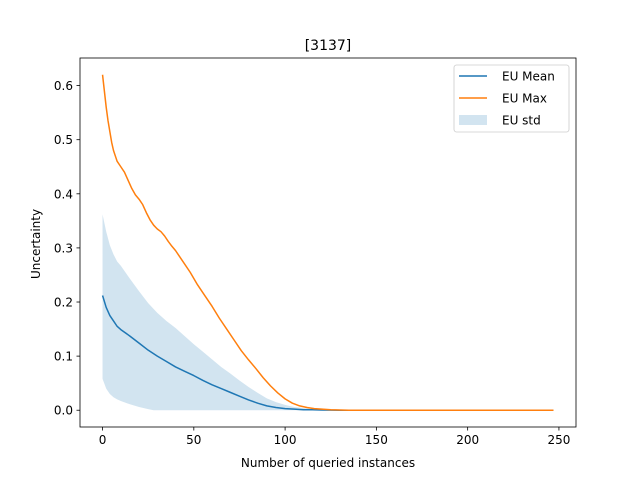  Describe the element at coordinates (376, 440) in the screenshot. I see `x-tick-label: 150` at that location.